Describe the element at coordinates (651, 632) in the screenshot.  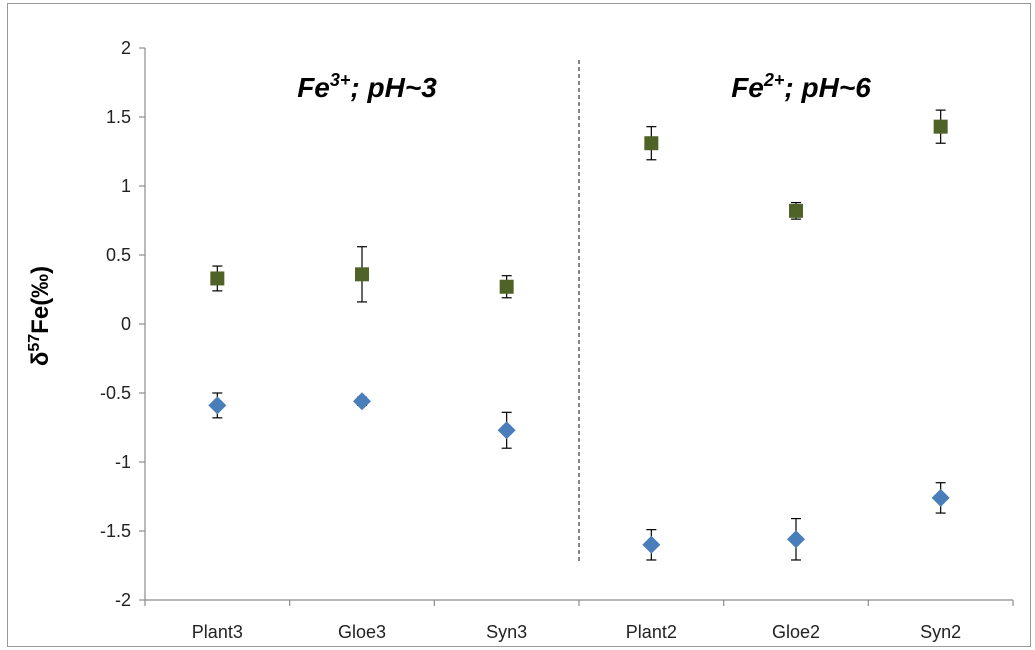
I see `x-category-label: Plant2` at that location.